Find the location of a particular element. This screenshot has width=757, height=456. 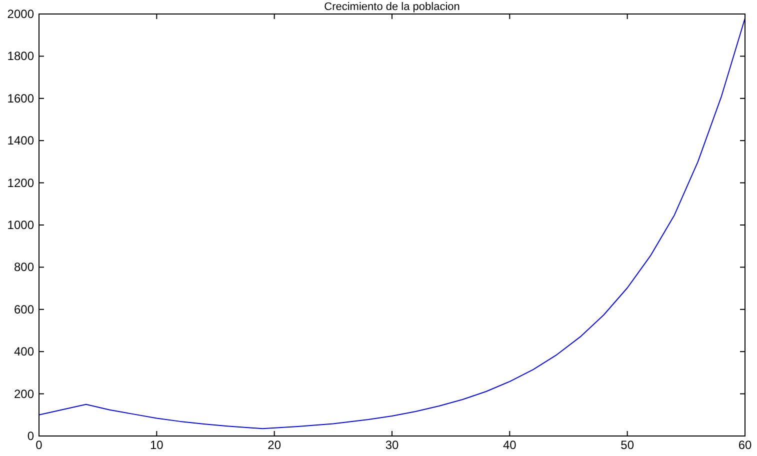

y-tick-label: 2000 is located at coordinates (20, 14).